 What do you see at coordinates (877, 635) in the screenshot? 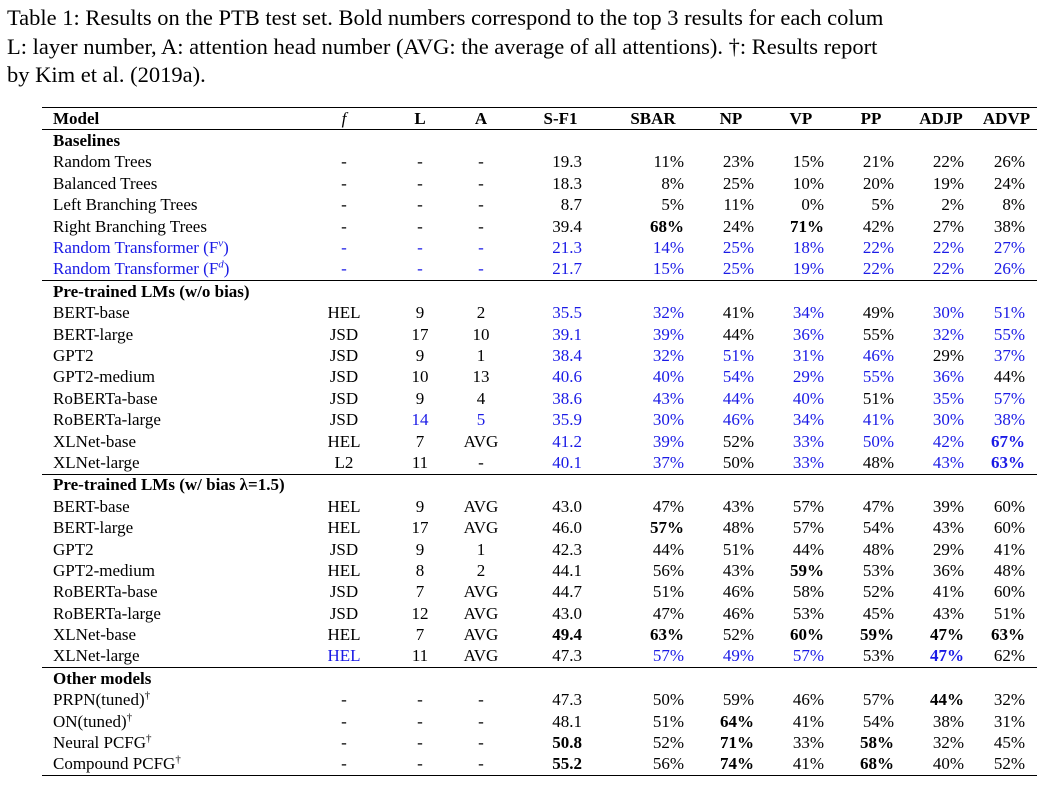
I see `cell-pp: 59%` at bounding box center [877, 635].